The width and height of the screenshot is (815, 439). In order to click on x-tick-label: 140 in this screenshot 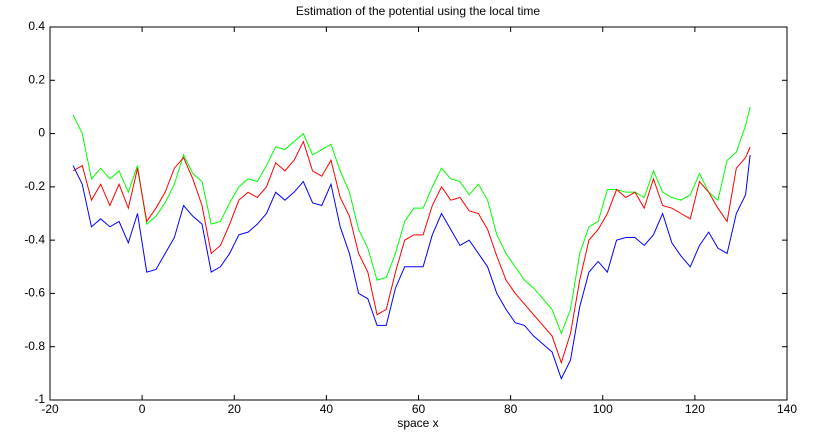, I will do `click(787, 409)`.